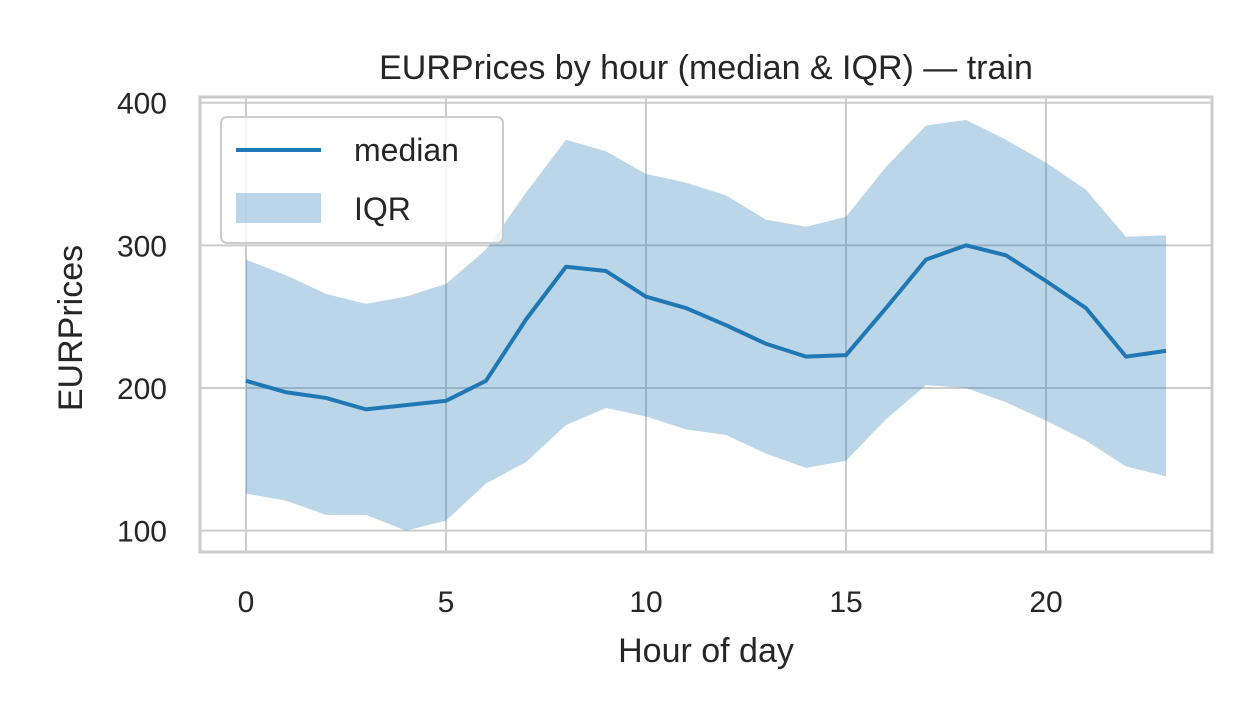 The height and width of the screenshot is (720, 1260). Describe the element at coordinates (406, 150) in the screenshot. I see `legend-median-label: median` at that location.